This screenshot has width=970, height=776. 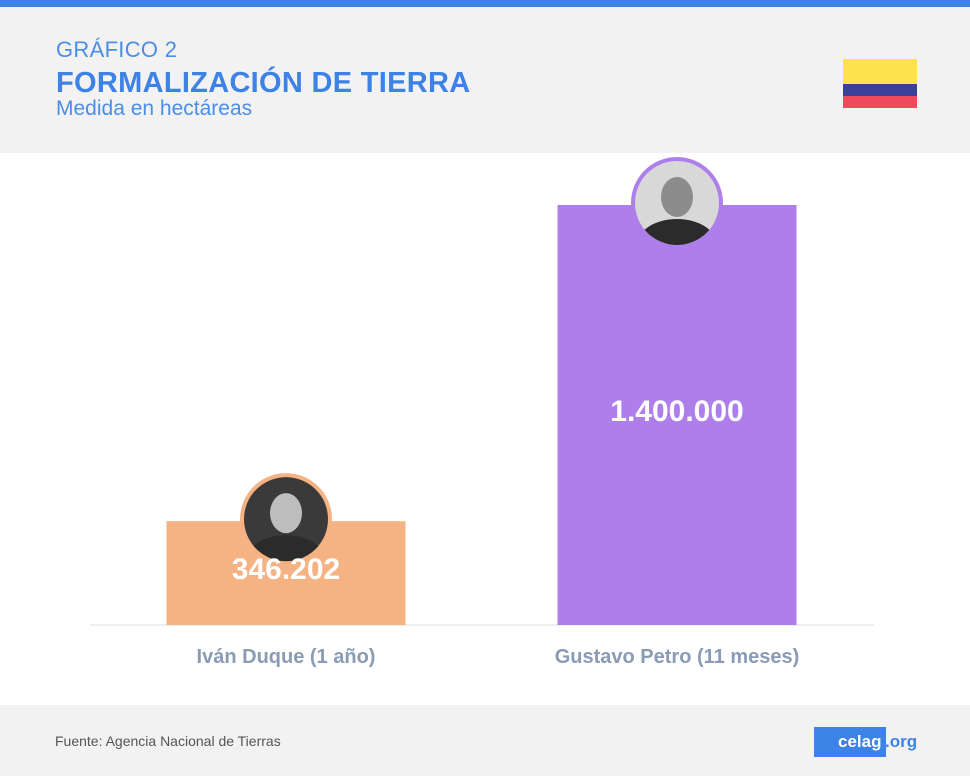 What do you see at coordinates (880, 101) in the screenshot?
I see `flag-stripe-red` at bounding box center [880, 101].